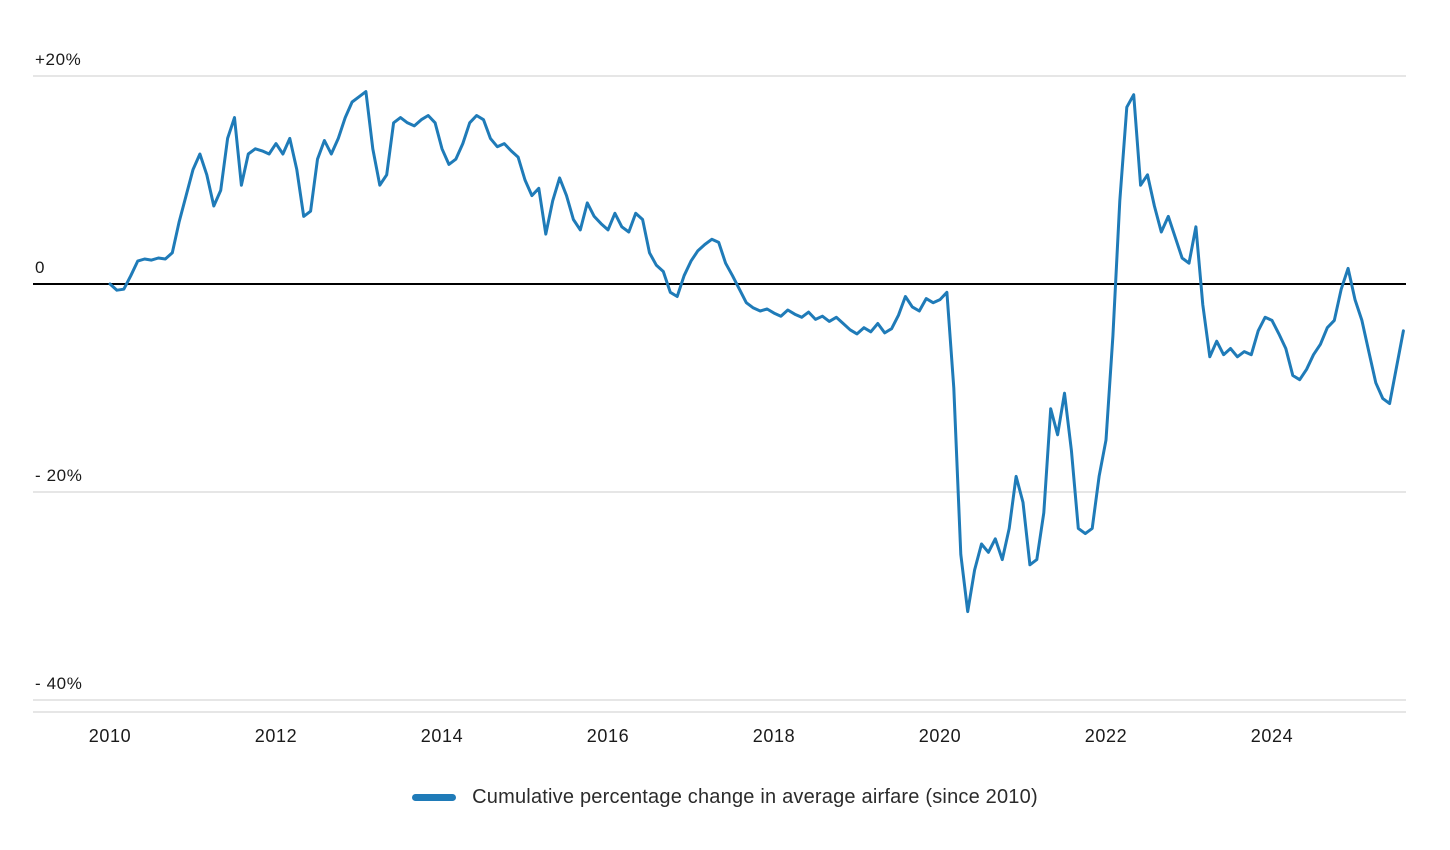 The height and width of the screenshot is (850, 1450). Describe the element at coordinates (434, 797) in the screenshot. I see `legend-line-swatch` at that location.